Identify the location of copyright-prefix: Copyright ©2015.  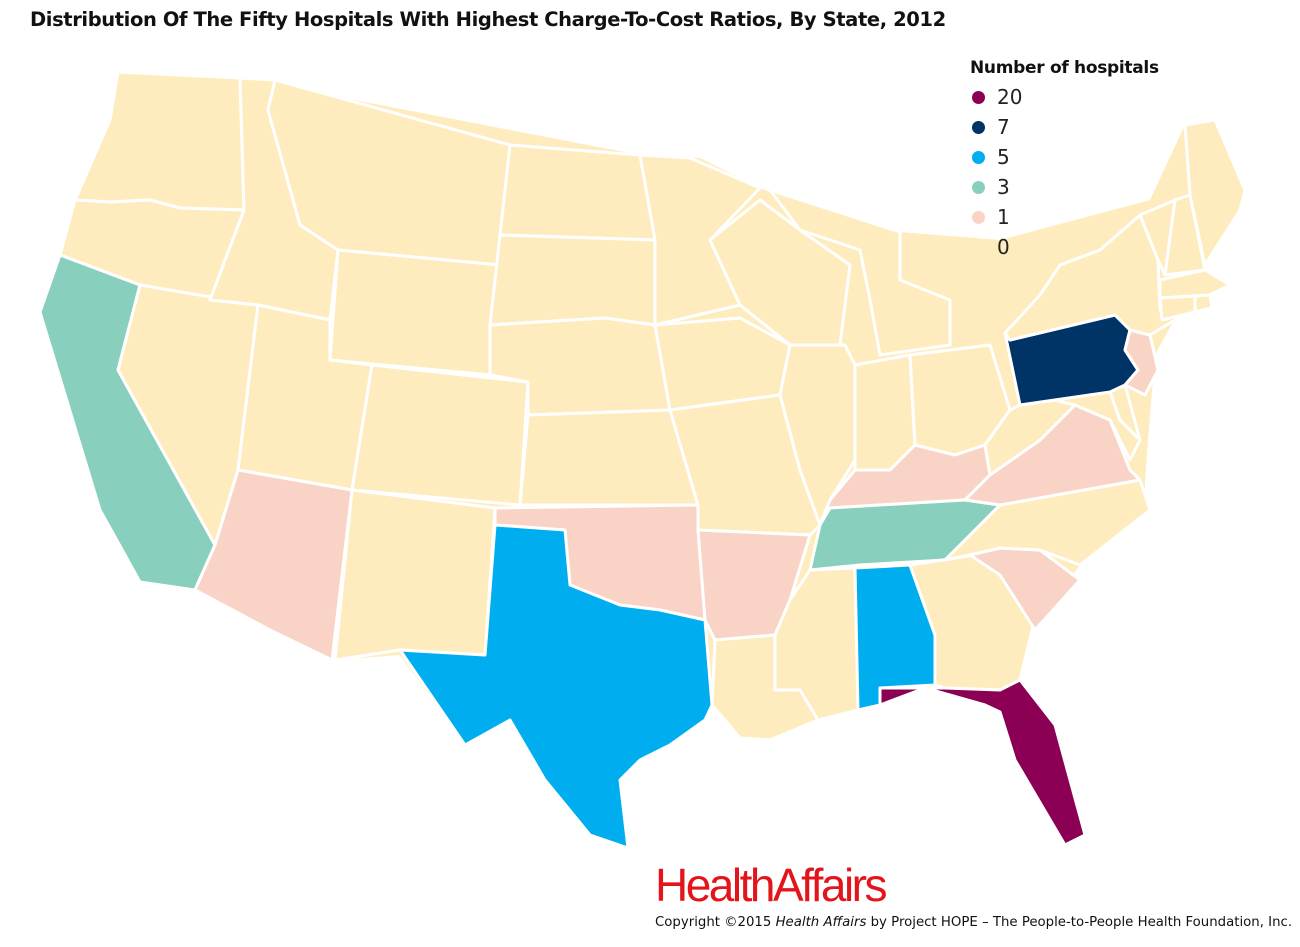
(715, 922).